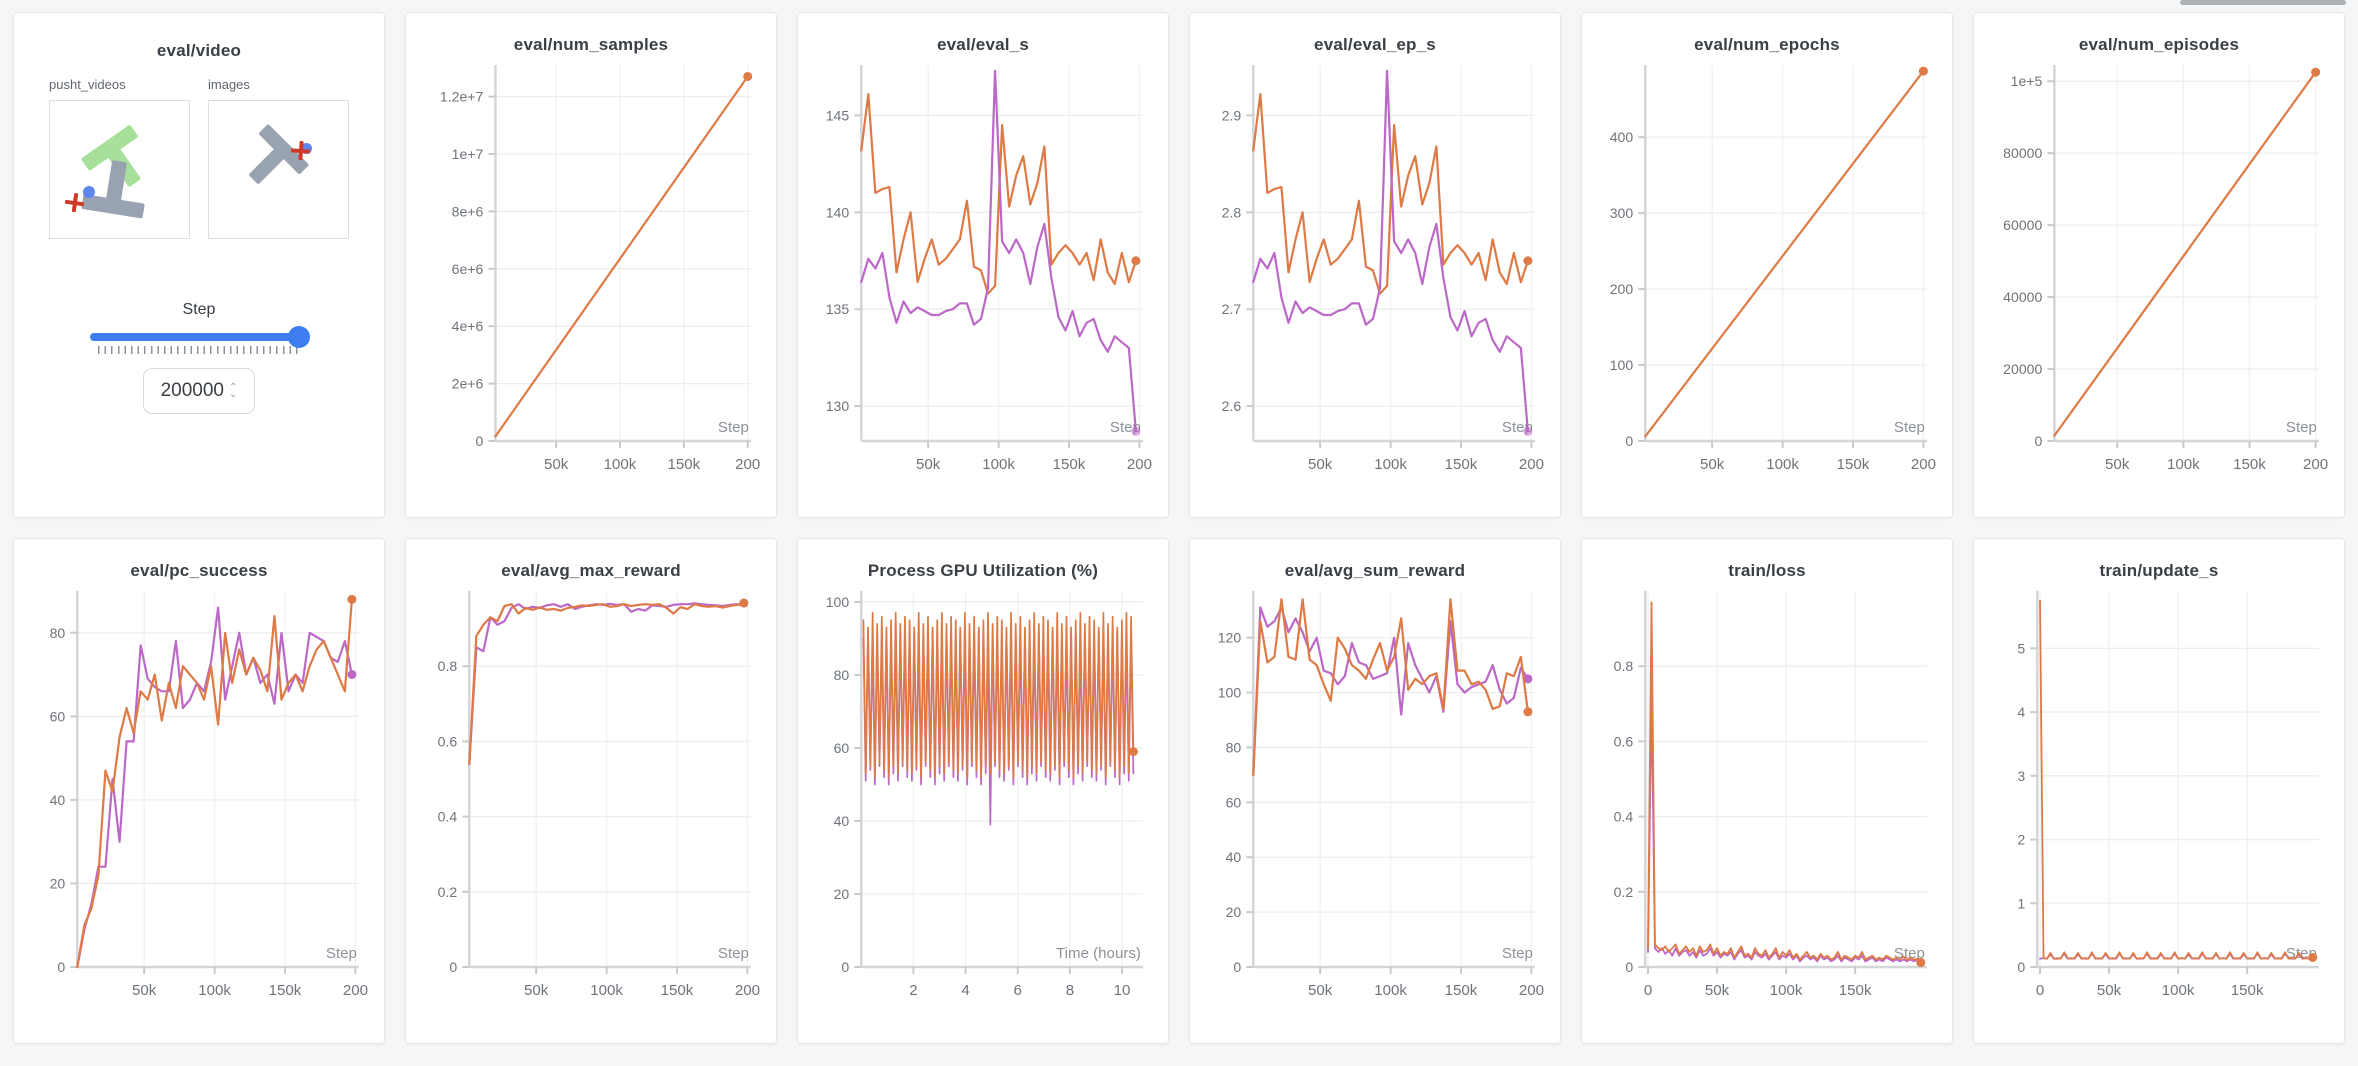 The height and width of the screenshot is (1066, 2358). Describe the element at coordinates (2021, 840) in the screenshot. I see `svg-text: 2` at that location.